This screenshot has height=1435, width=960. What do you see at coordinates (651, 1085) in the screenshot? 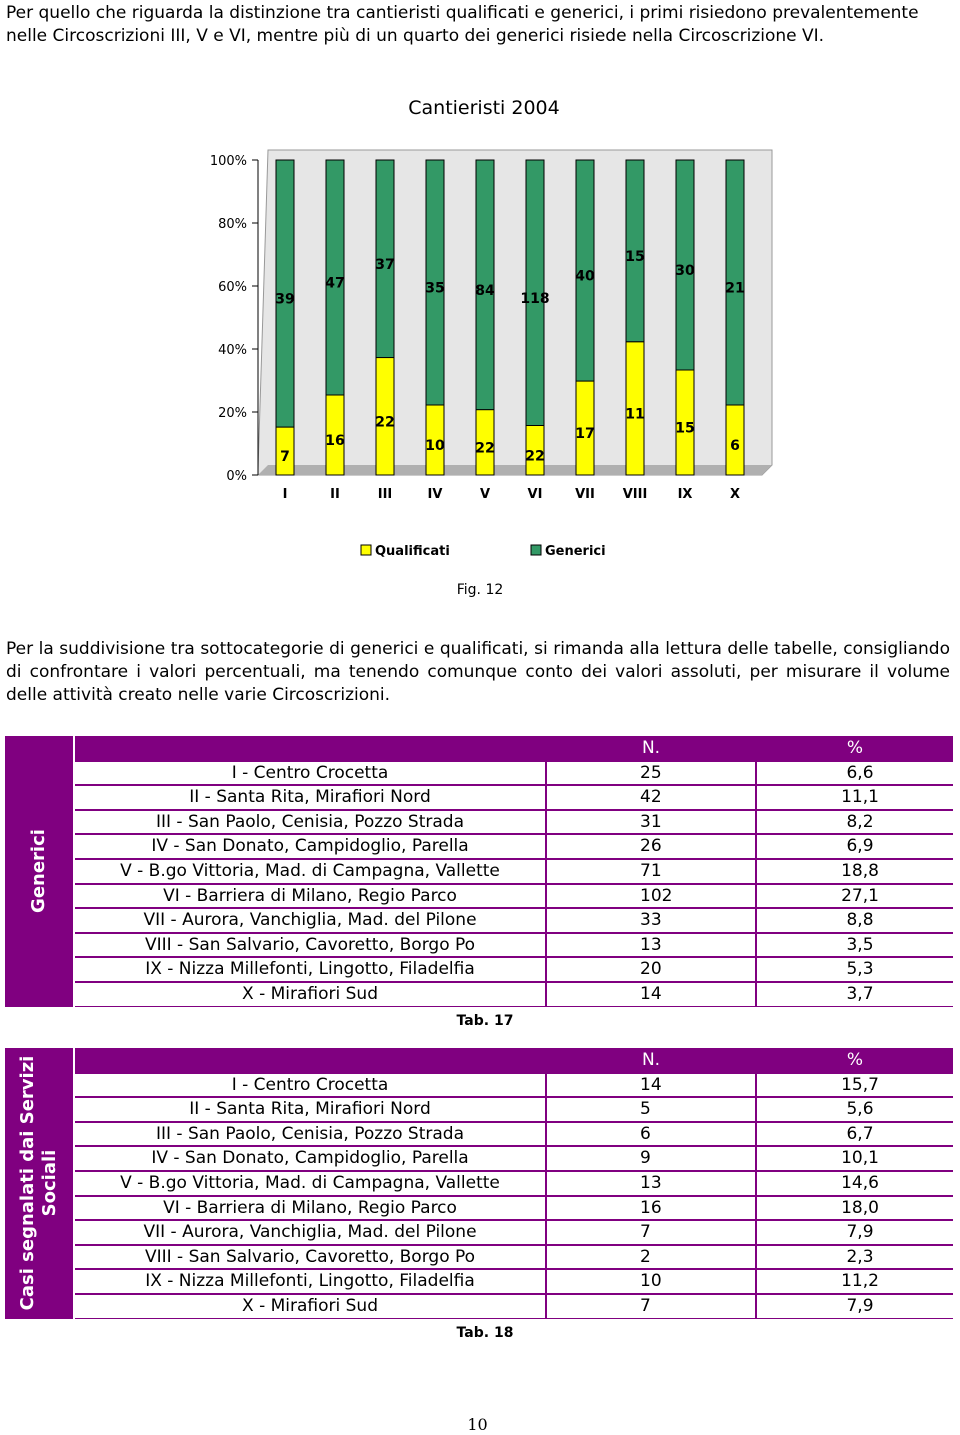
I see `table-cell: 14` at bounding box center [651, 1085].